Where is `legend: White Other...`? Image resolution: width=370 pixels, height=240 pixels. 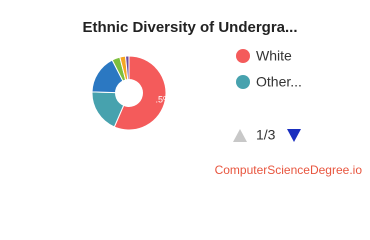 legend: White Other... is located at coordinates (269, 69).